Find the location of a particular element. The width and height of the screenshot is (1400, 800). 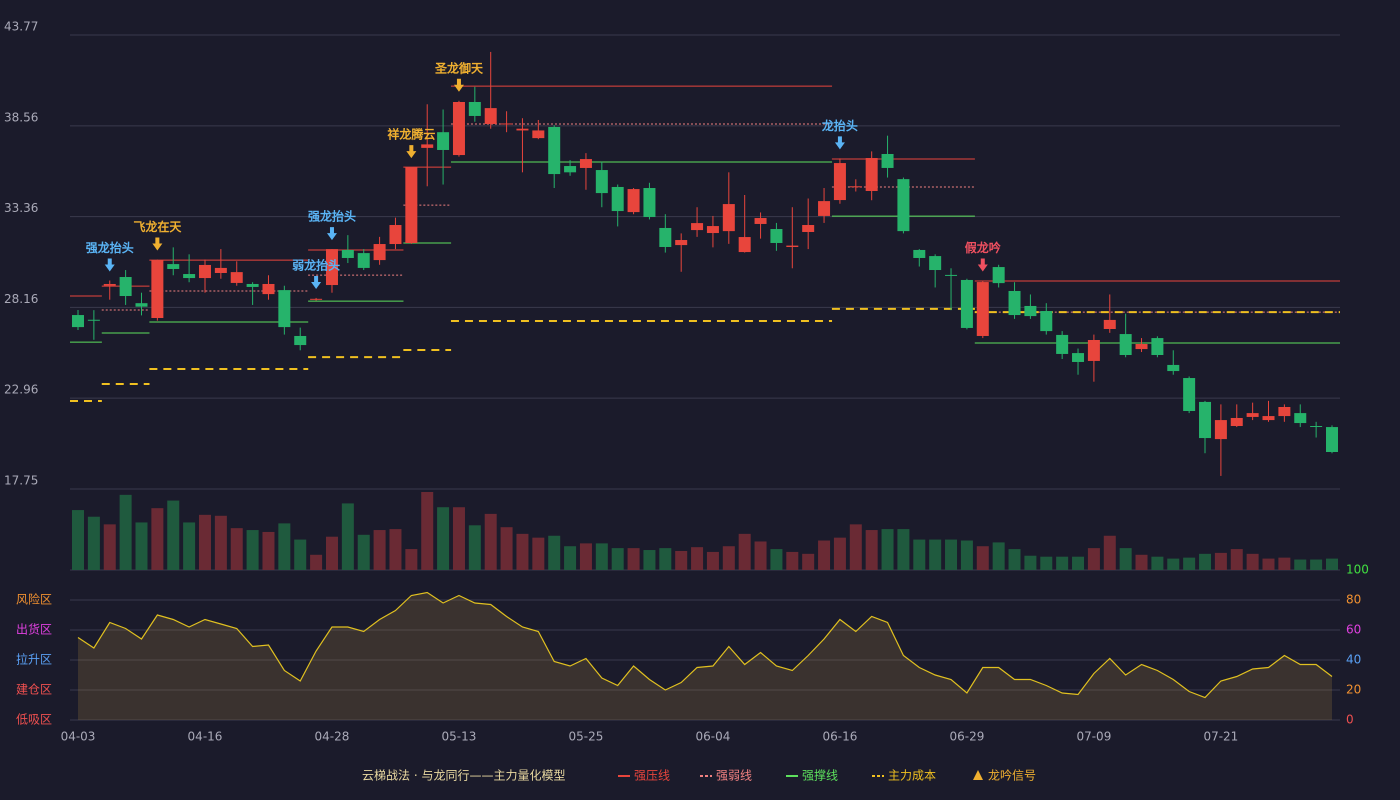

legend-label: 主力成本 is located at coordinates (912, 776).